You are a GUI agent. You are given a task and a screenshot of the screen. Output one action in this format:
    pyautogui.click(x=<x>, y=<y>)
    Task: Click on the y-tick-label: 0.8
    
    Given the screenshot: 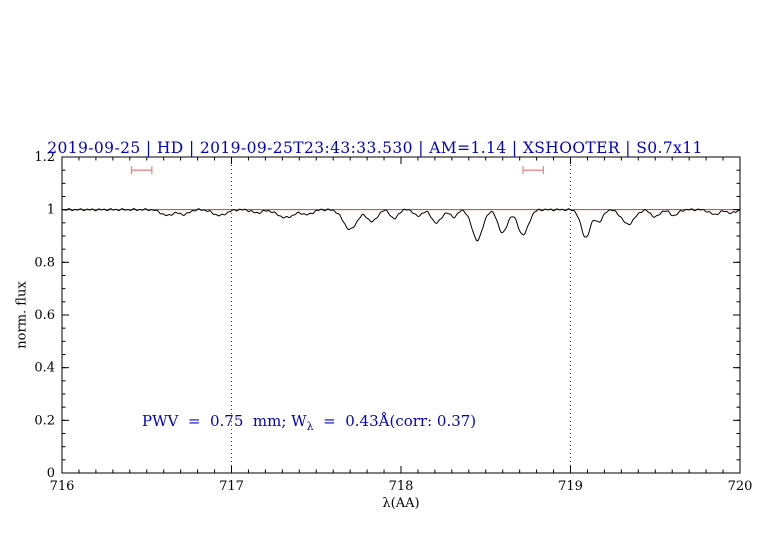 What is the action you would take?
    pyautogui.click(x=44, y=262)
    